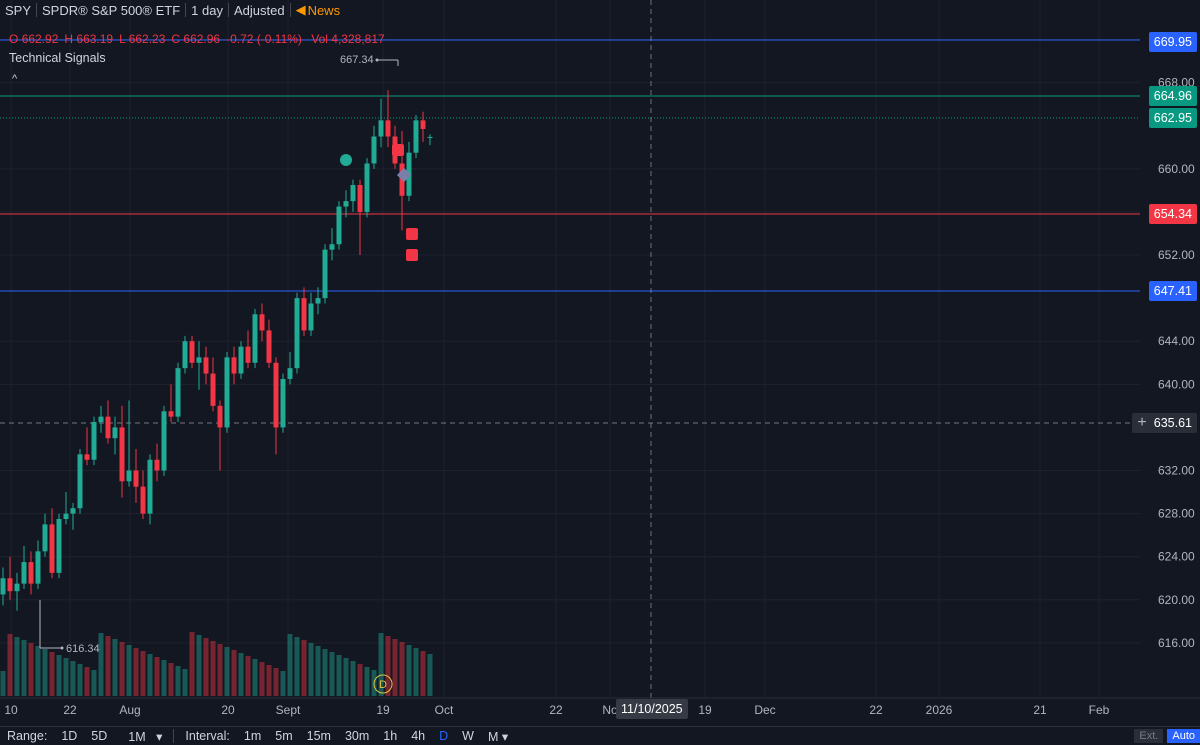  What do you see at coordinates (1142, 423) in the screenshot?
I see `add-alert-plus-icon: +` at bounding box center [1142, 423].